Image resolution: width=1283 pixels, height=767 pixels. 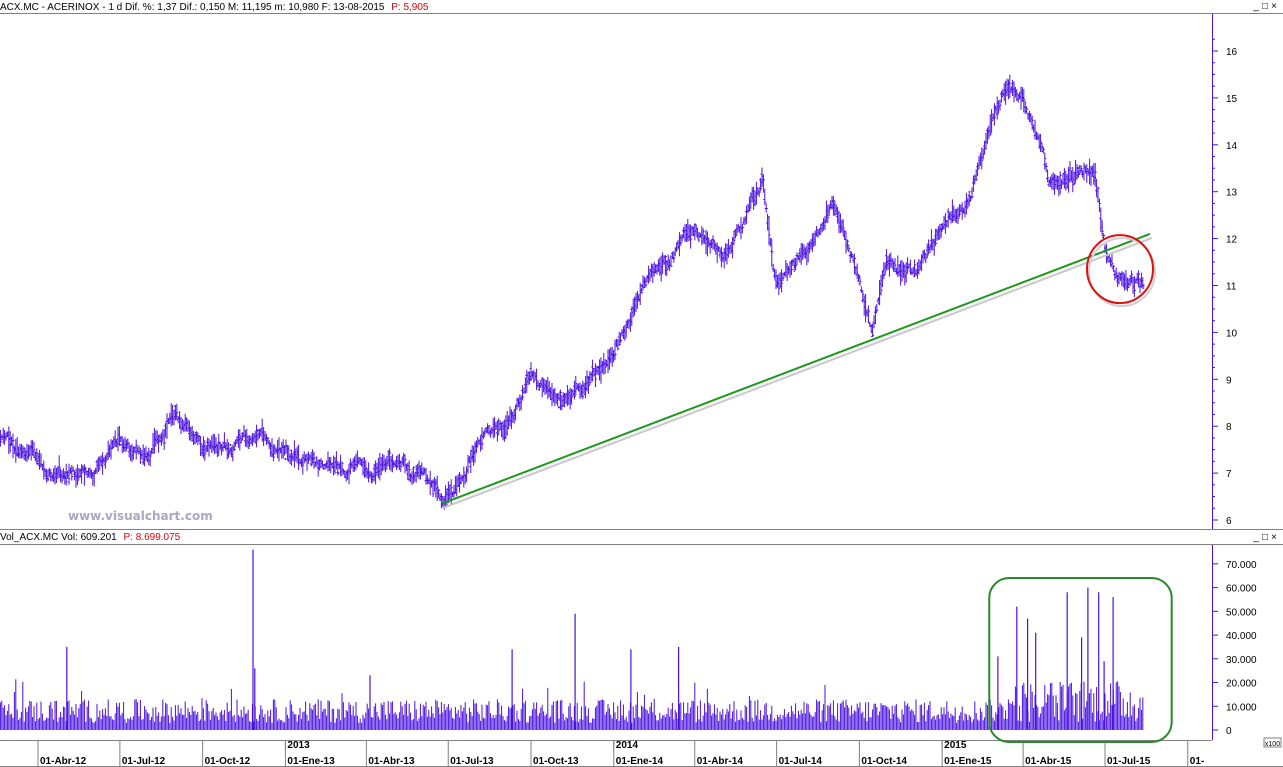 I want to click on volume-y-tick-label: 10.000, so click(x=1241, y=707).